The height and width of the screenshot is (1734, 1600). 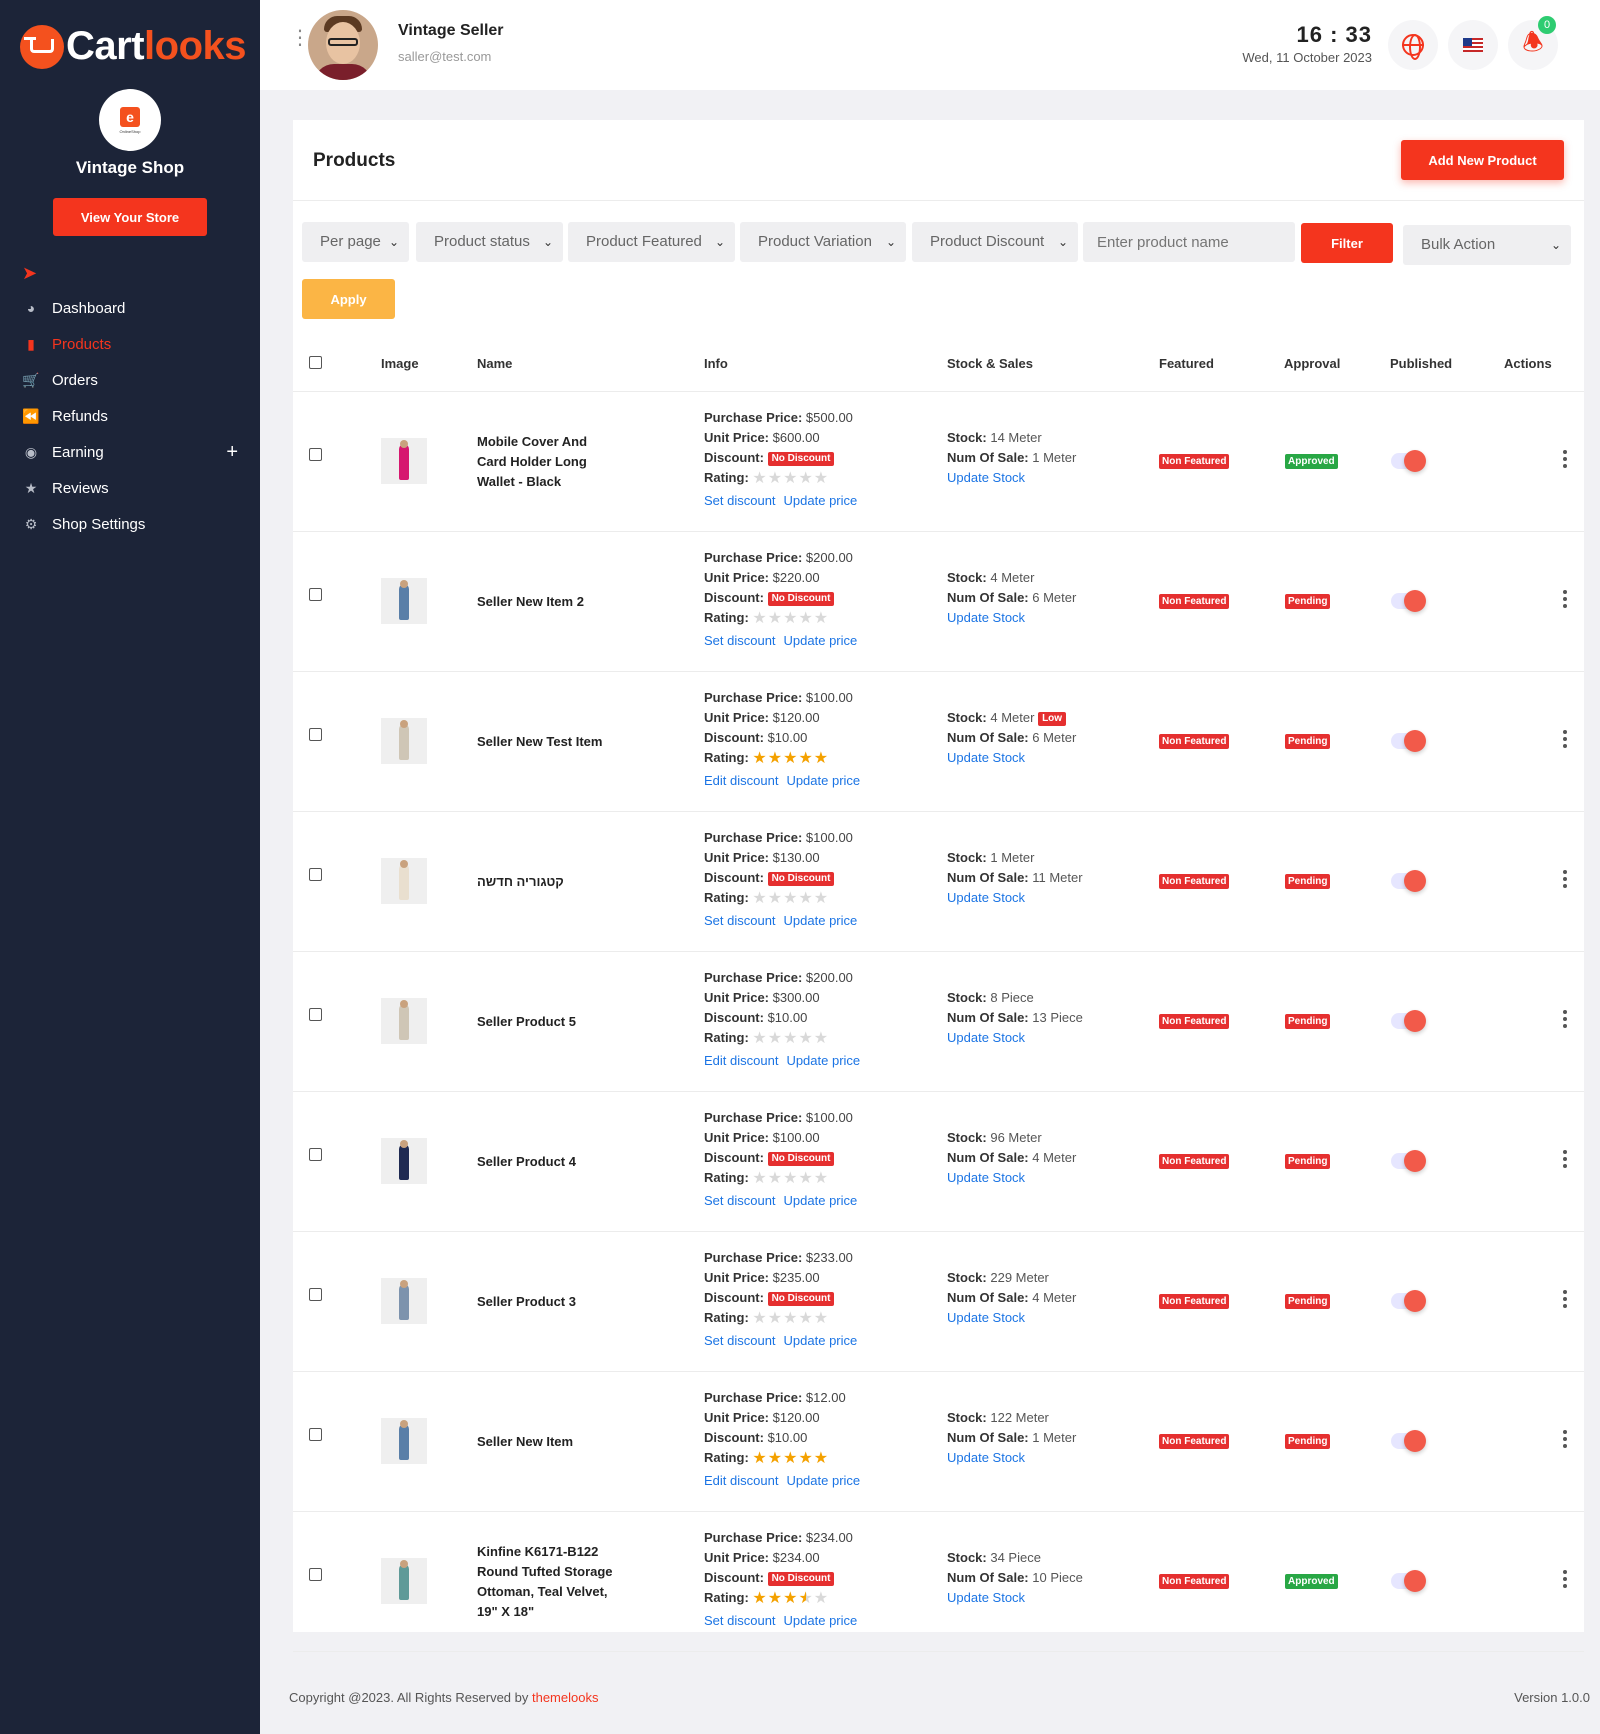 I want to click on cartlooks-logo: Cartlooks, so click(x=133, y=46).